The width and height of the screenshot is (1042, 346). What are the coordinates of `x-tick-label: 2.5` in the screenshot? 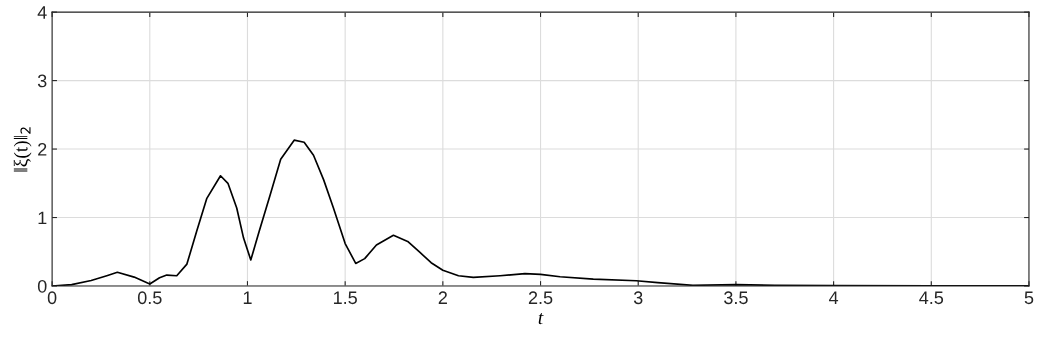 It's located at (540, 298).